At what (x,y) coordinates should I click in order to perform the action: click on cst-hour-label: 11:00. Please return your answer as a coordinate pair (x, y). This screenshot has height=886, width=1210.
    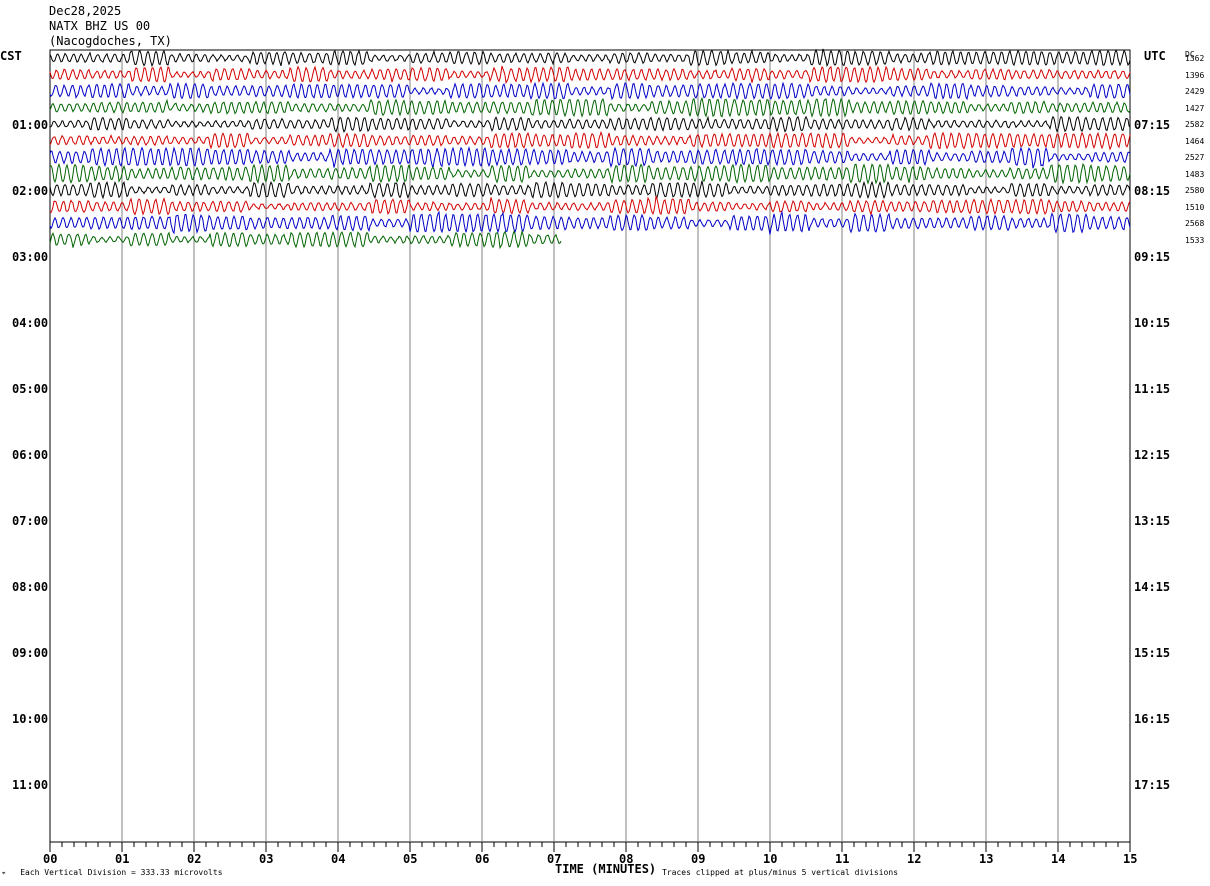
    Looking at the image, I should click on (30, 785).